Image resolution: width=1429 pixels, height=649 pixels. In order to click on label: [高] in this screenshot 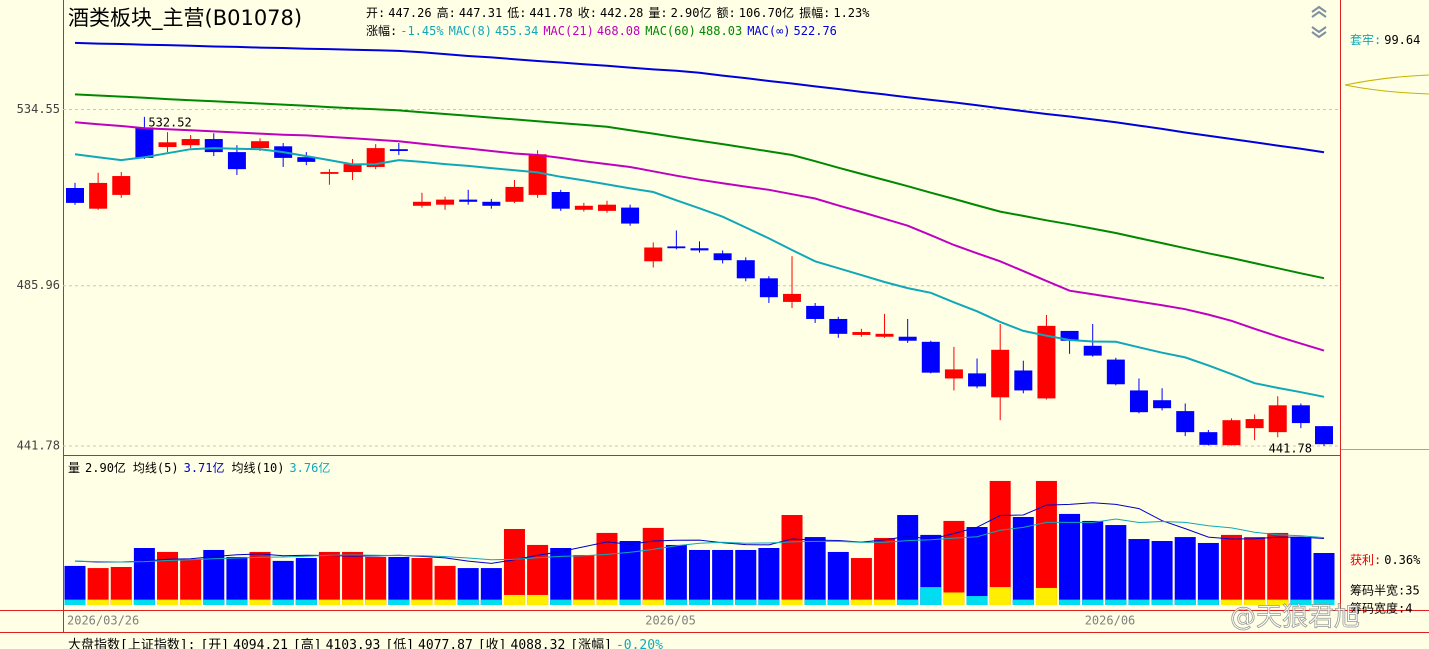, I will do `click(307, 643)`.